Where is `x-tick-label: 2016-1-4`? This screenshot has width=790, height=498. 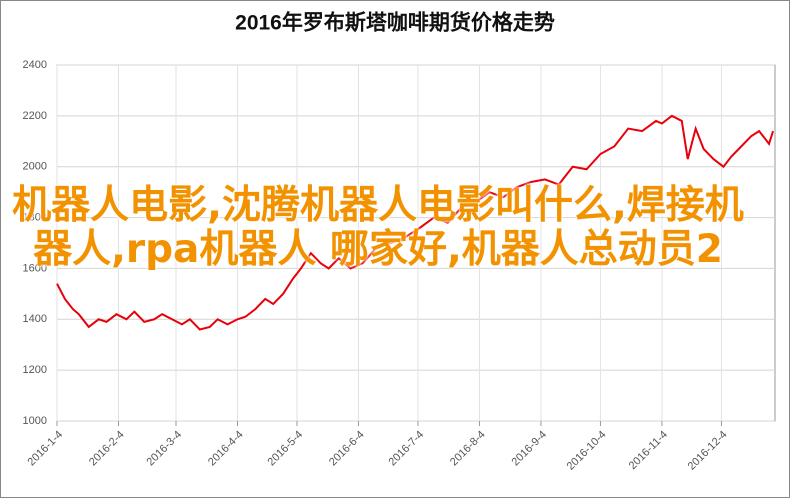
x-tick-label: 2016-1-4 is located at coordinates (46, 449).